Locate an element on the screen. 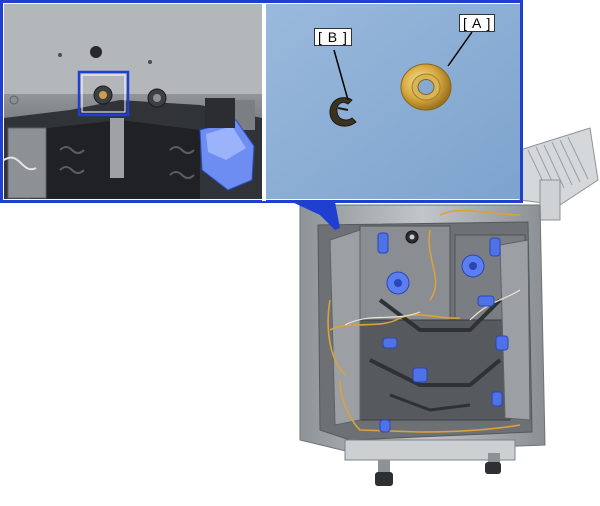 The width and height of the screenshot is (600, 506). callout-label-b: [ B ] is located at coordinates (333, 37).